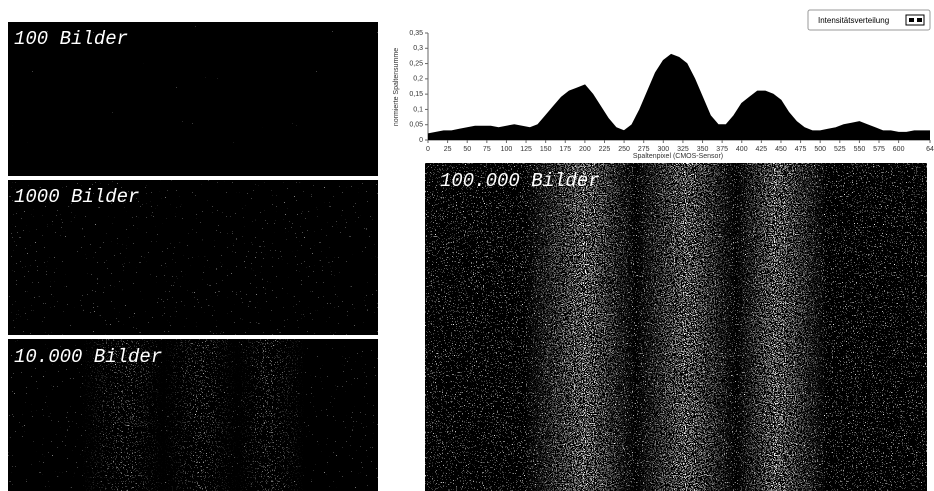 This screenshot has width=934, height=491. I want to click on area-fill, so click(679, 97).